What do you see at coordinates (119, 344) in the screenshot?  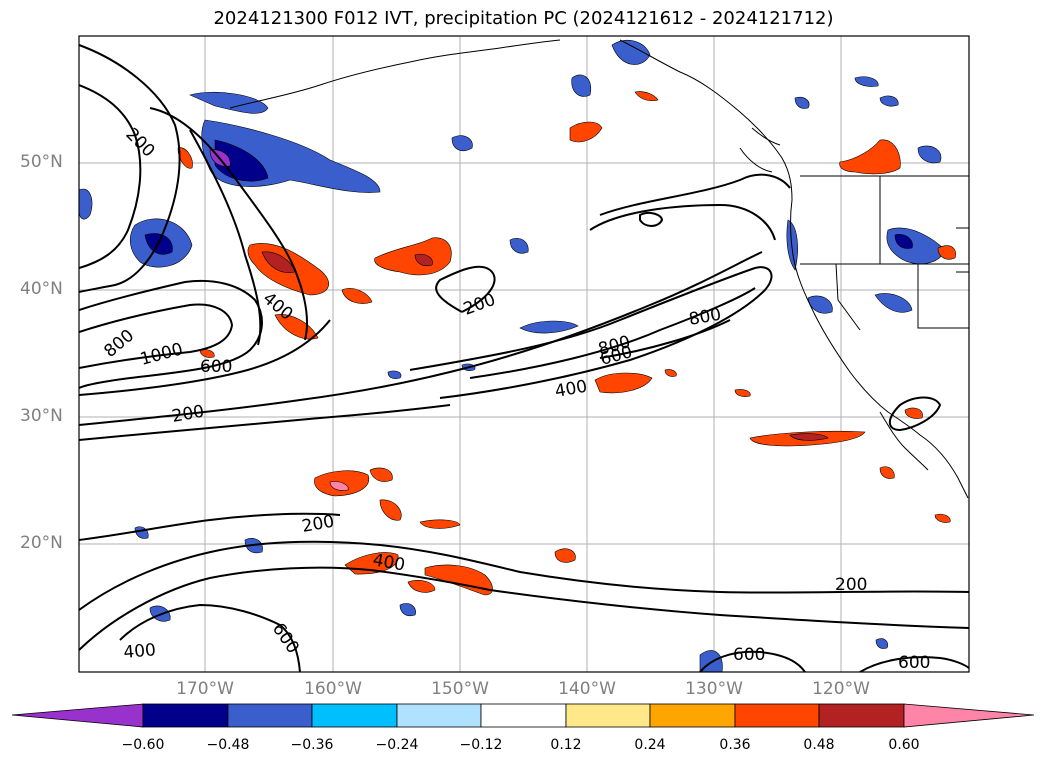 I see `contour-label: 800` at bounding box center [119, 344].